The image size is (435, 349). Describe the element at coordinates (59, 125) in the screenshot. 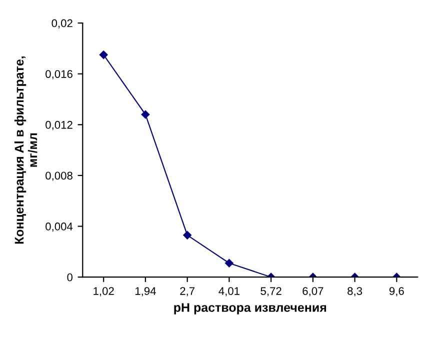

I see `y-tick-label: 0,012` at that location.